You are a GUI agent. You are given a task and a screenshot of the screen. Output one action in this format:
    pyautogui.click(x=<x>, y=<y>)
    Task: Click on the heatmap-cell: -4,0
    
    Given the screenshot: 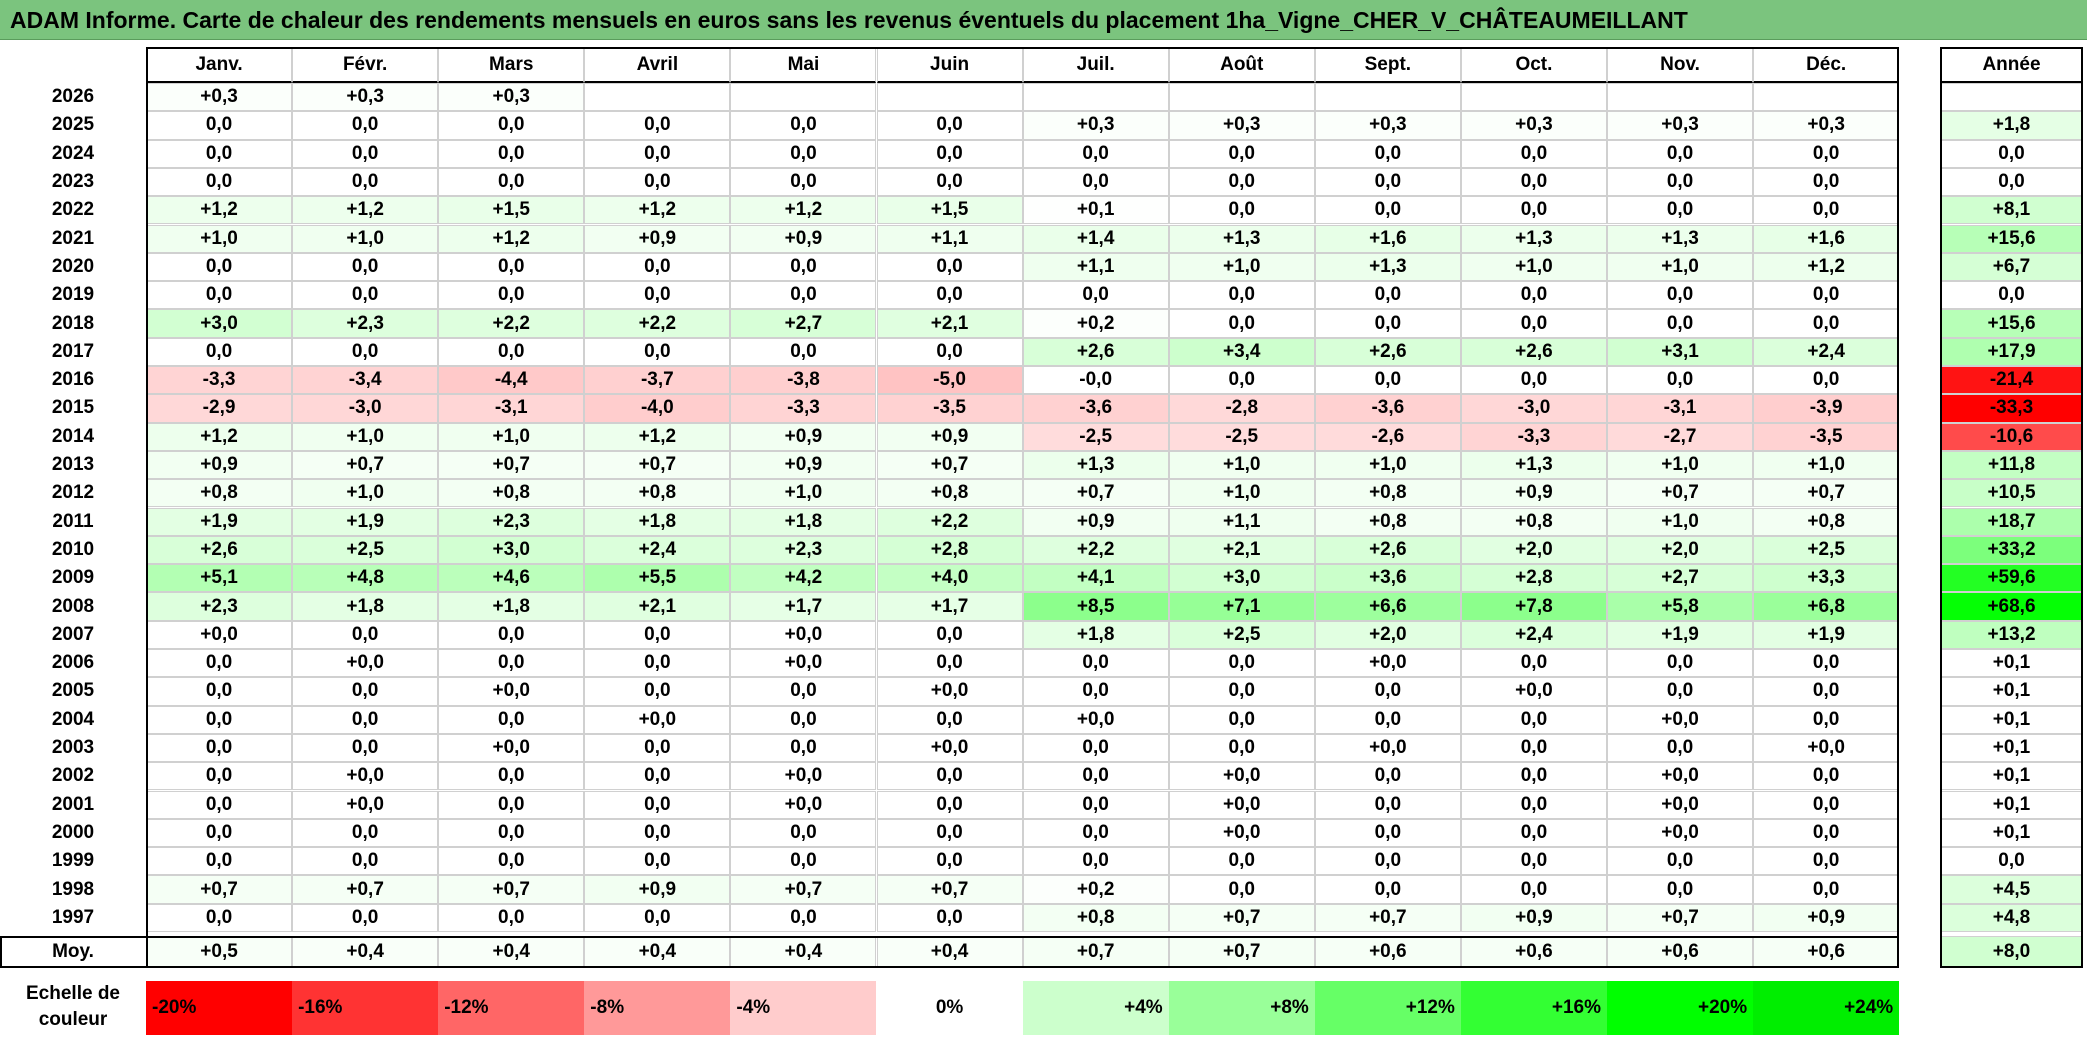 What is the action you would take?
    pyautogui.click(x=657, y=408)
    